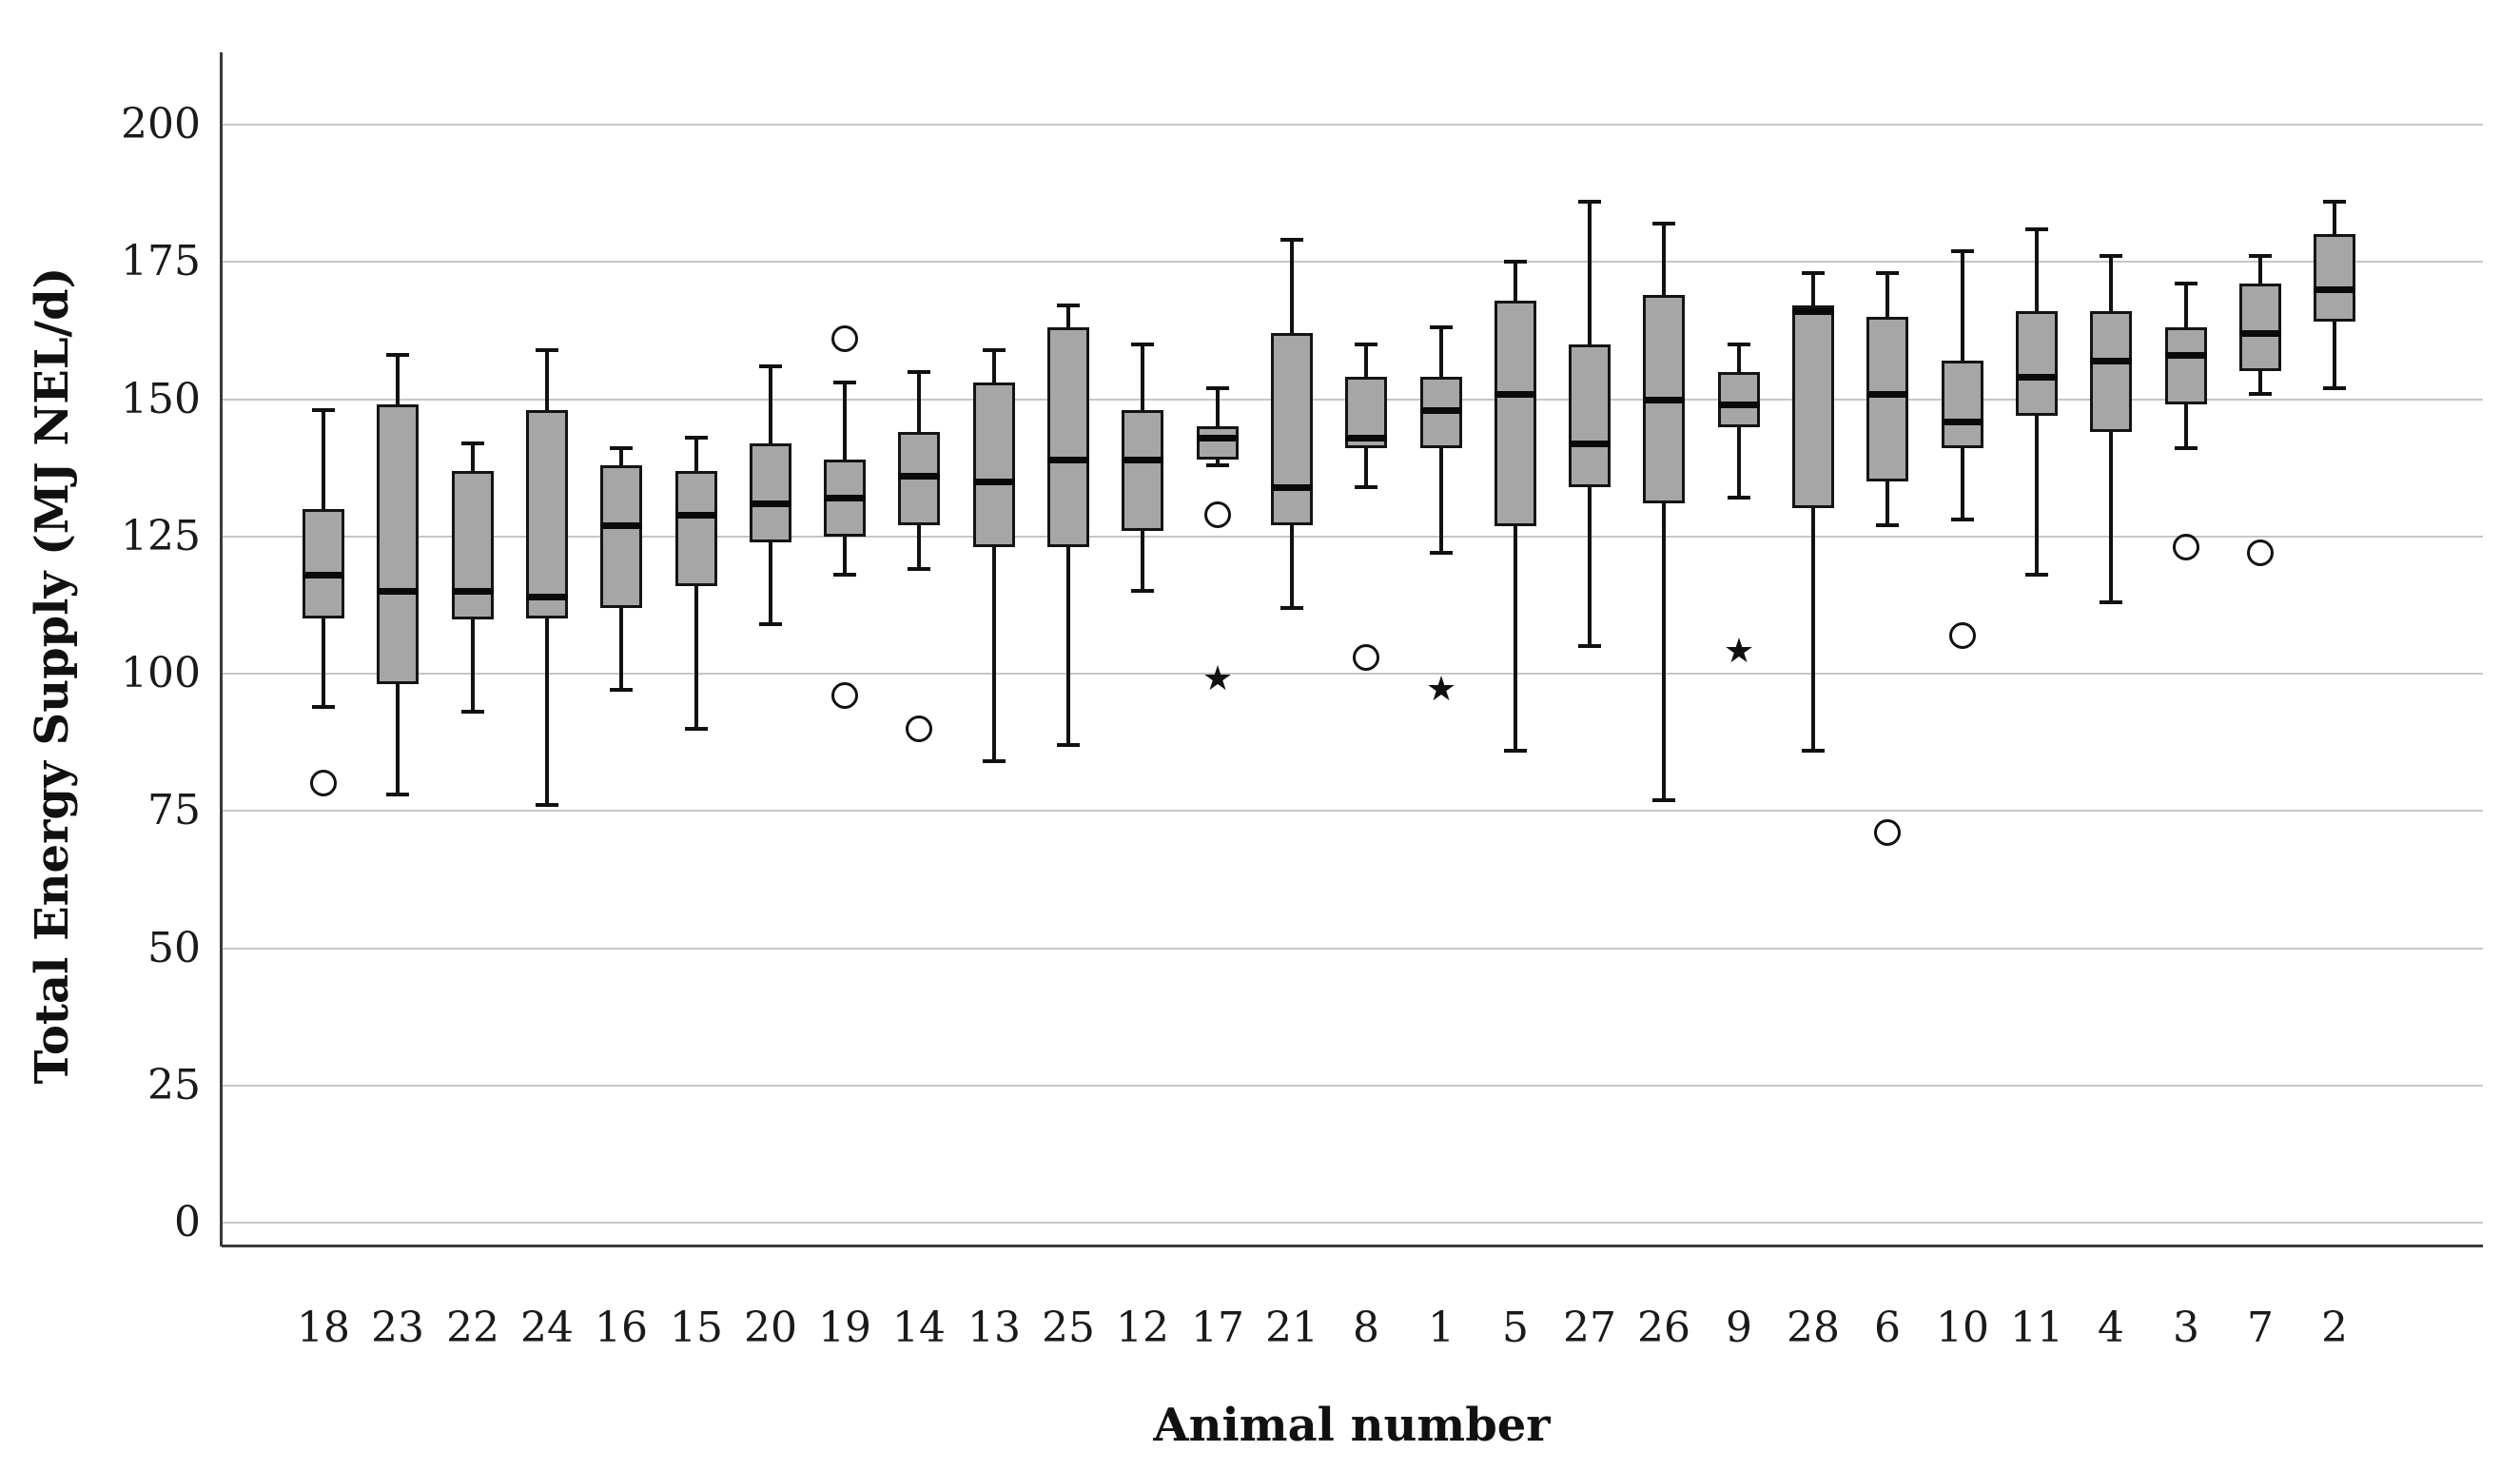 The height and width of the screenshot is (1471, 2520). I want to click on y-tick-label: 50, so click(174, 948).